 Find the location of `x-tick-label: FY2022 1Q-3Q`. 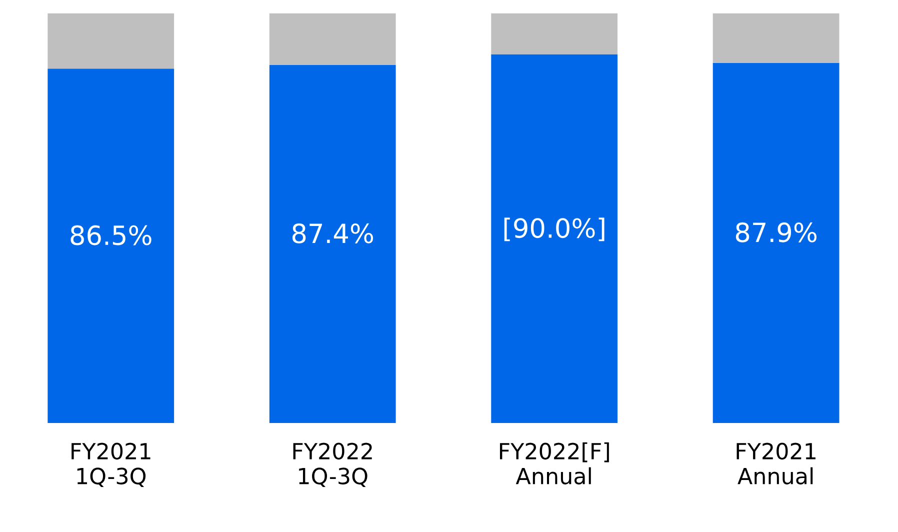

x-tick-label: FY2022 1Q-3Q is located at coordinates (332, 465).